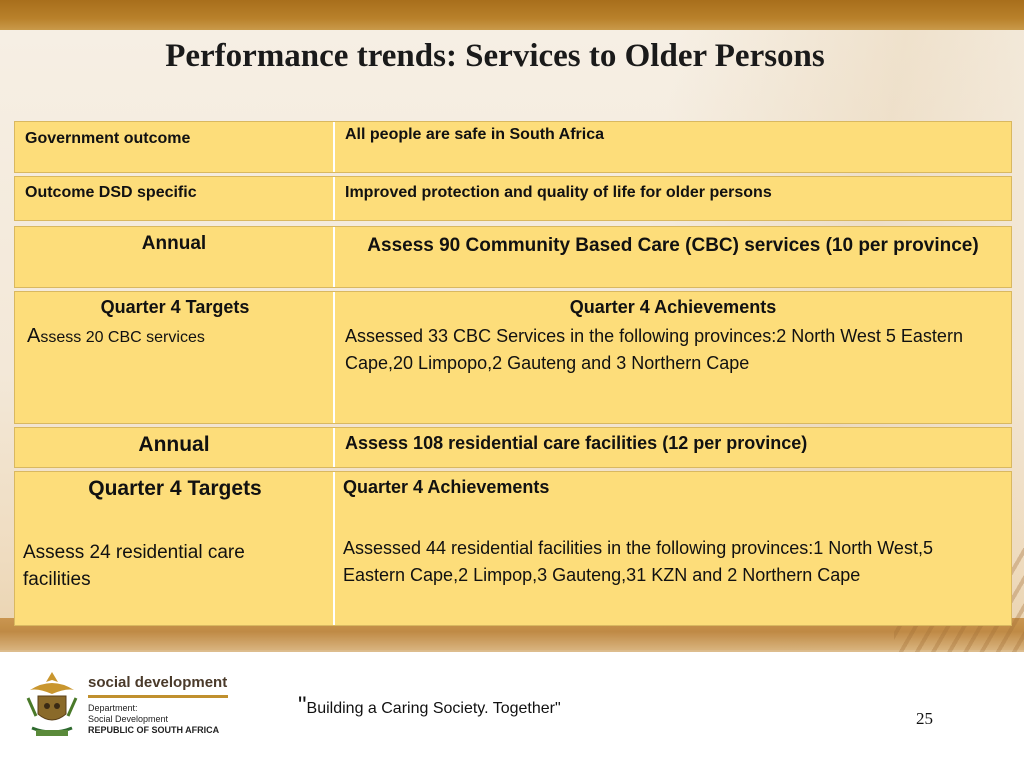 Image resolution: width=1024 pixels, height=768 pixels. What do you see at coordinates (134, 566) in the screenshot?
I see `quarter4-residential-target-text: Assess 24 residential care facilities` at bounding box center [134, 566].